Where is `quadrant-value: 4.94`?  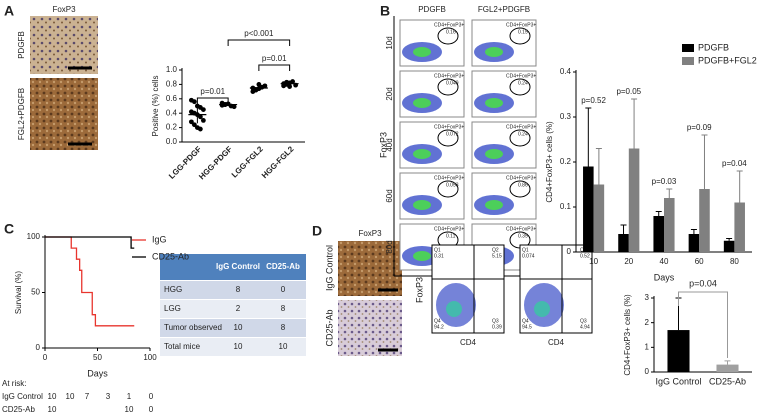
quadrant-value: 4.94 is located at coordinates (585, 327).